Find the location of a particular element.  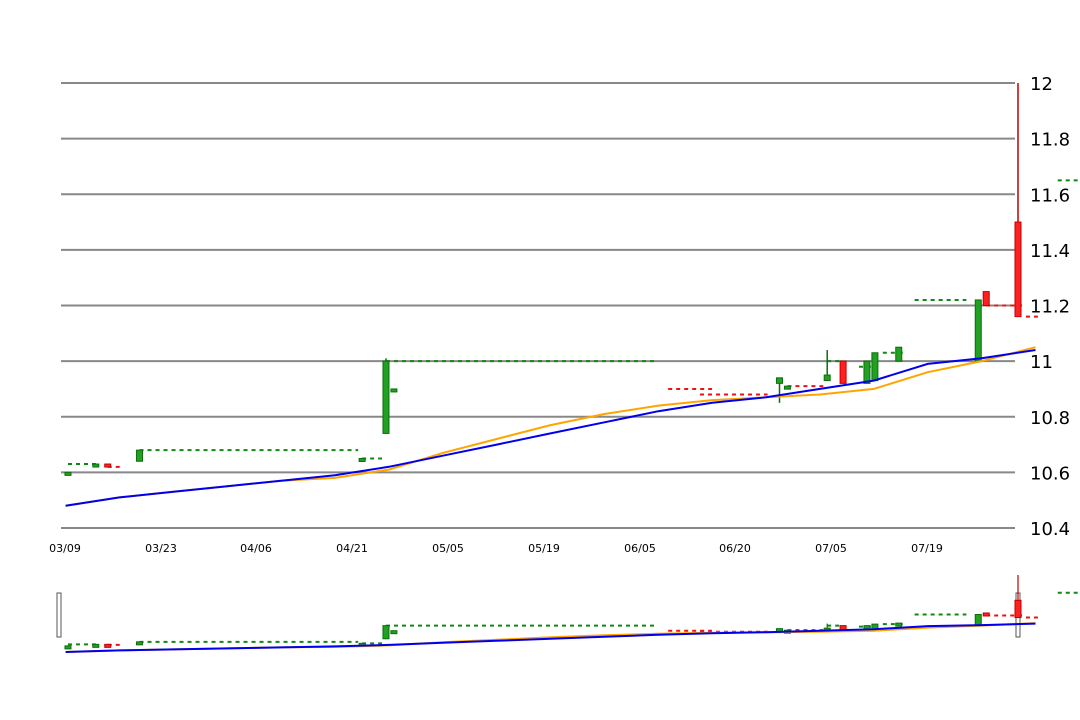

y-tick-label: 11.2 is located at coordinates (1050, 307).